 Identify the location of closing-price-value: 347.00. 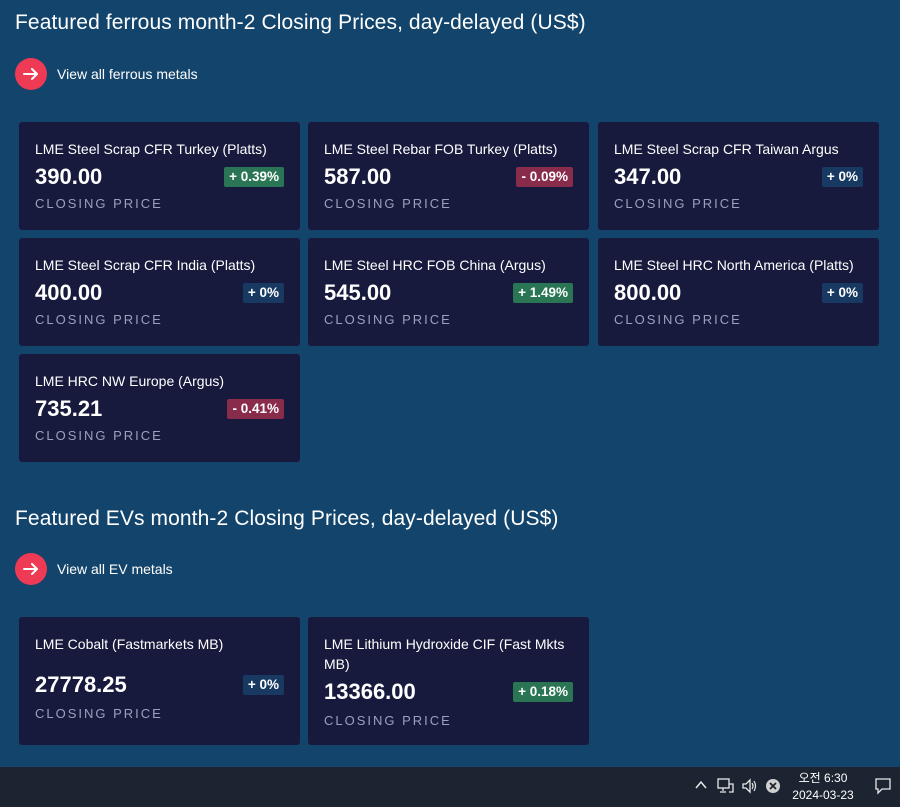
(648, 176).